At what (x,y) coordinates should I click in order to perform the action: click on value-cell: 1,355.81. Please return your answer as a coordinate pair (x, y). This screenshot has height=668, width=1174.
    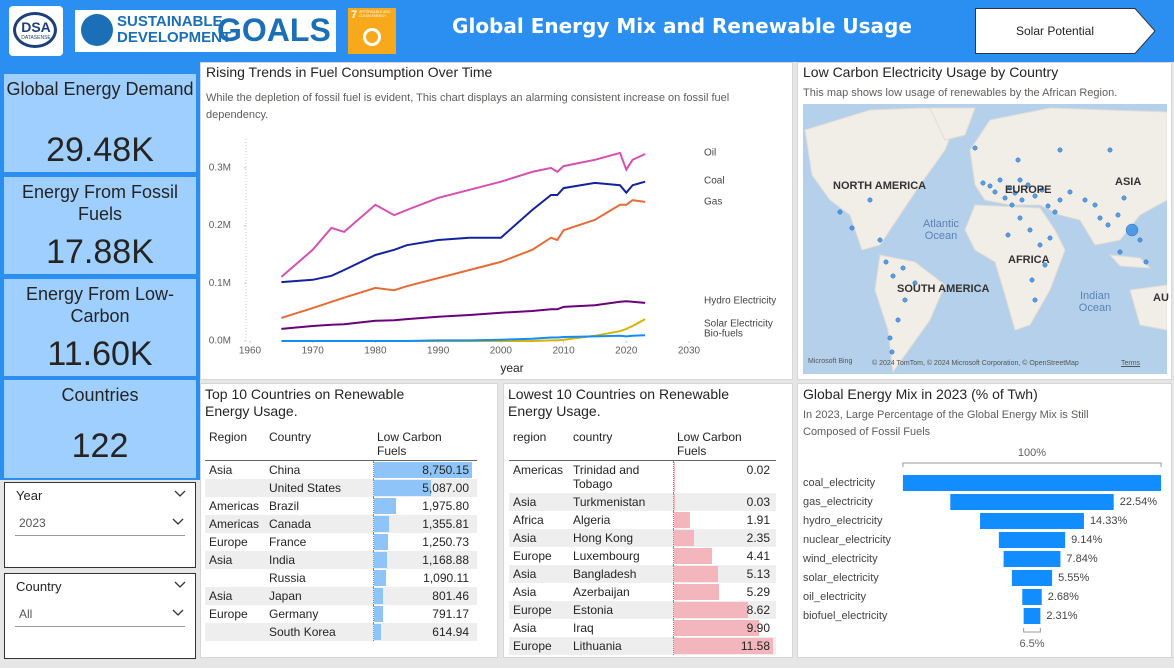
    Looking at the image, I should click on (423, 524).